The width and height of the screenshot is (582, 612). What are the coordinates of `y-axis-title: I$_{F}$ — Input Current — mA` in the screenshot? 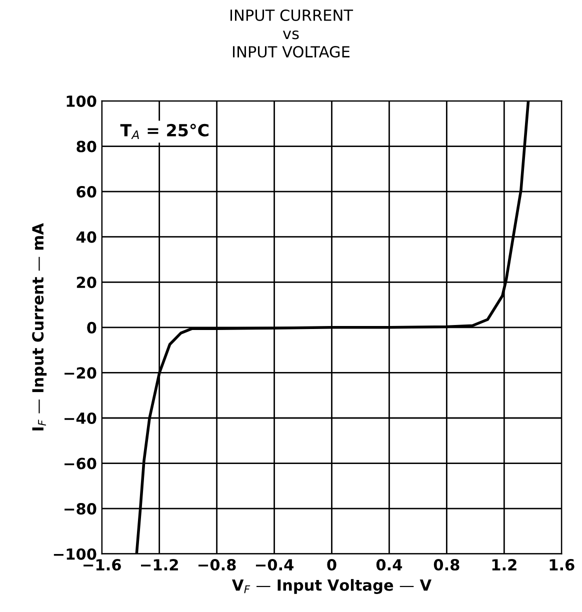 It's located at (39, 326).